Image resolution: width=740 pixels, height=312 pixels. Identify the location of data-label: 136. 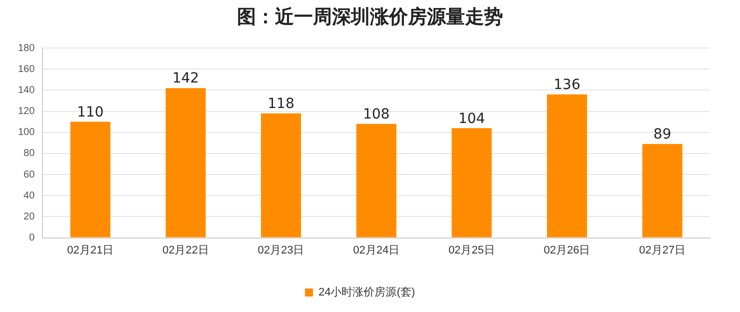
(567, 85).